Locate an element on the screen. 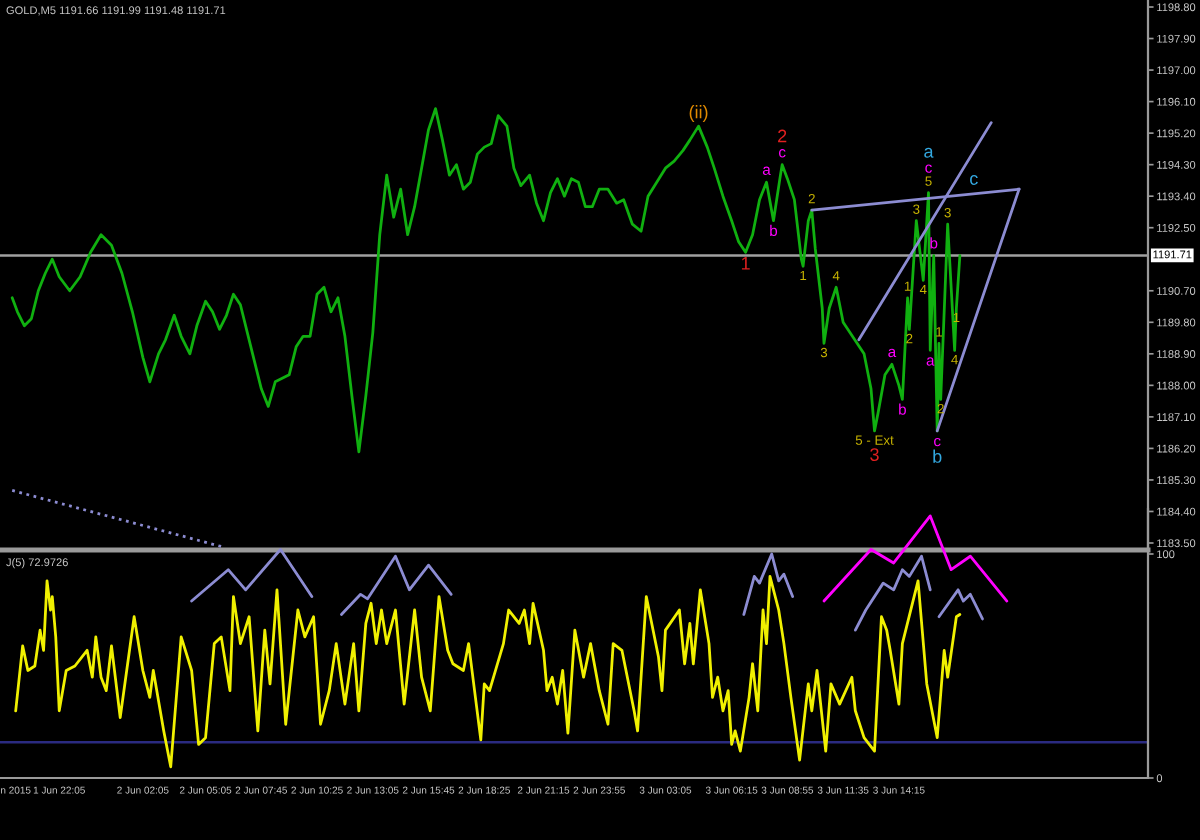  annotation: b is located at coordinates (937, 456).